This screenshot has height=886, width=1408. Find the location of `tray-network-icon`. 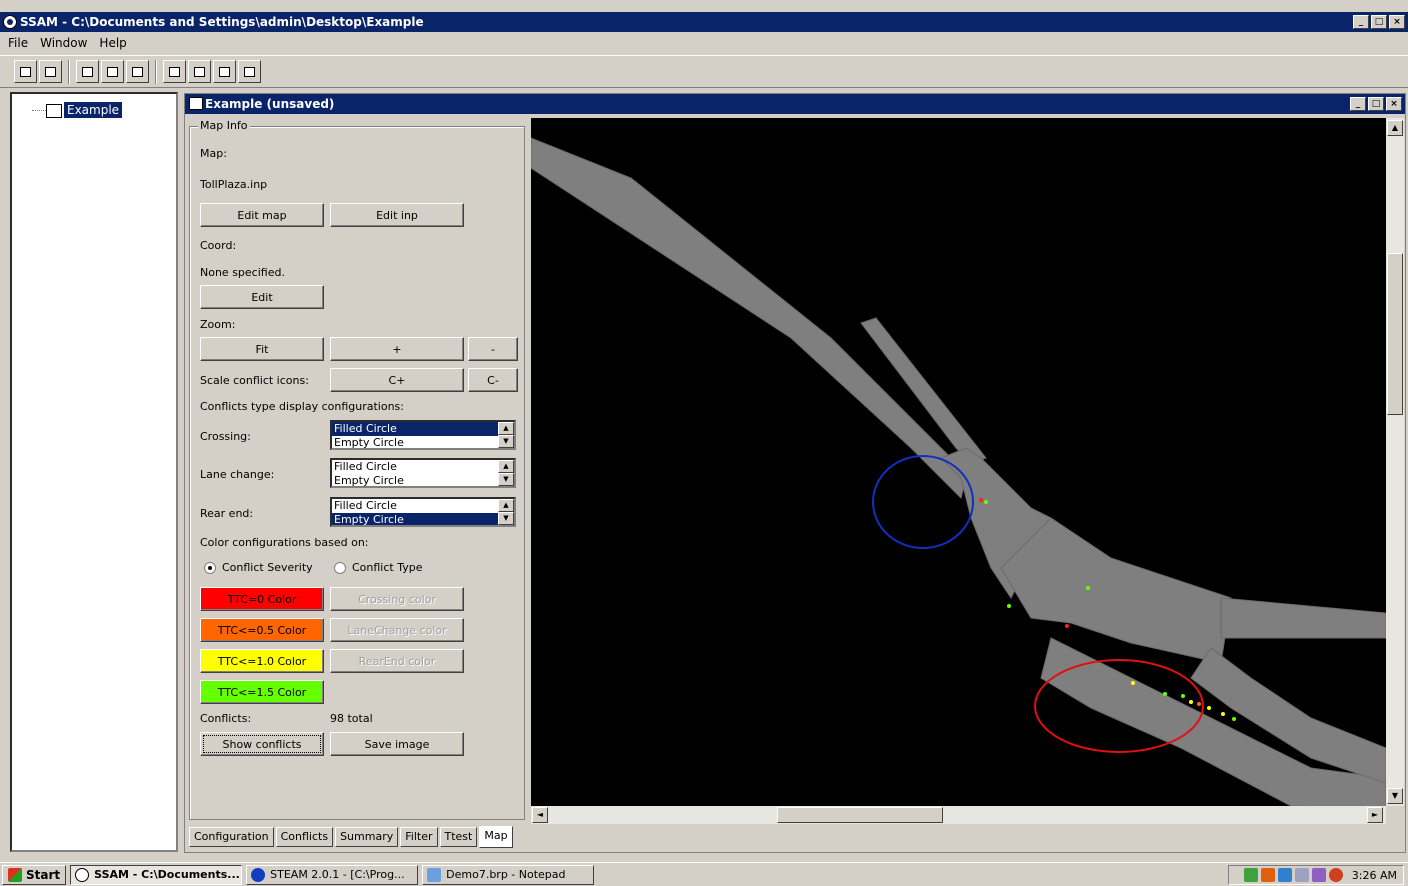

tray-network-icon is located at coordinates (1250, 875).